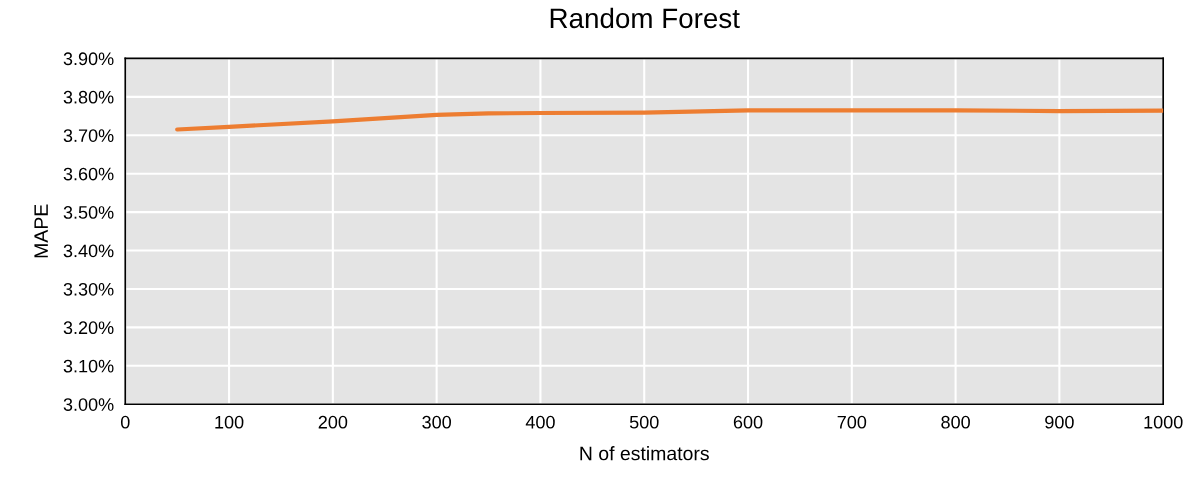  I want to click on y-tick-label: 3.70%, so click(88, 135).